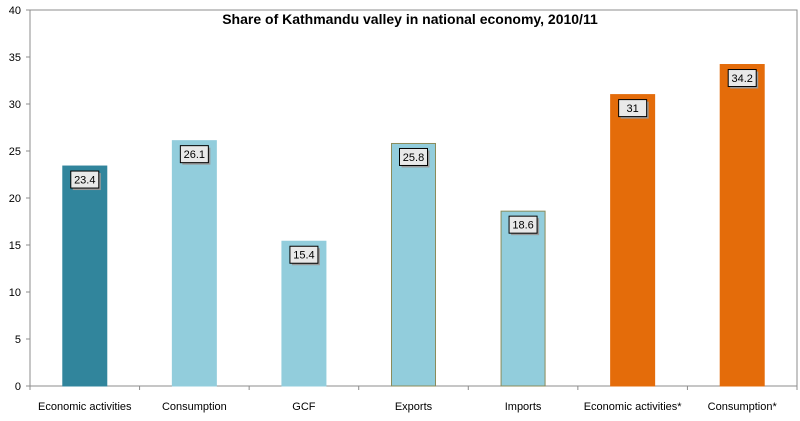 This screenshot has width=800, height=421. Describe the element at coordinates (523, 407) in the screenshot. I see `x-category-label: Imports` at that location.